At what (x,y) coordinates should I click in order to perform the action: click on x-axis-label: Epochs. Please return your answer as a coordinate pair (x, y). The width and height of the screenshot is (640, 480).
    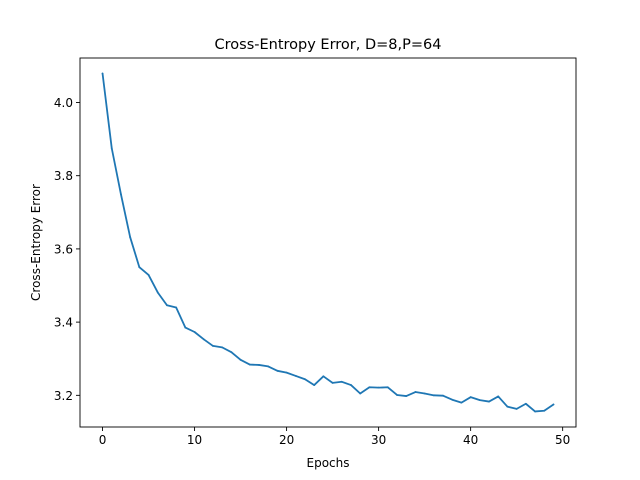
    Looking at the image, I should click on (328, 463).